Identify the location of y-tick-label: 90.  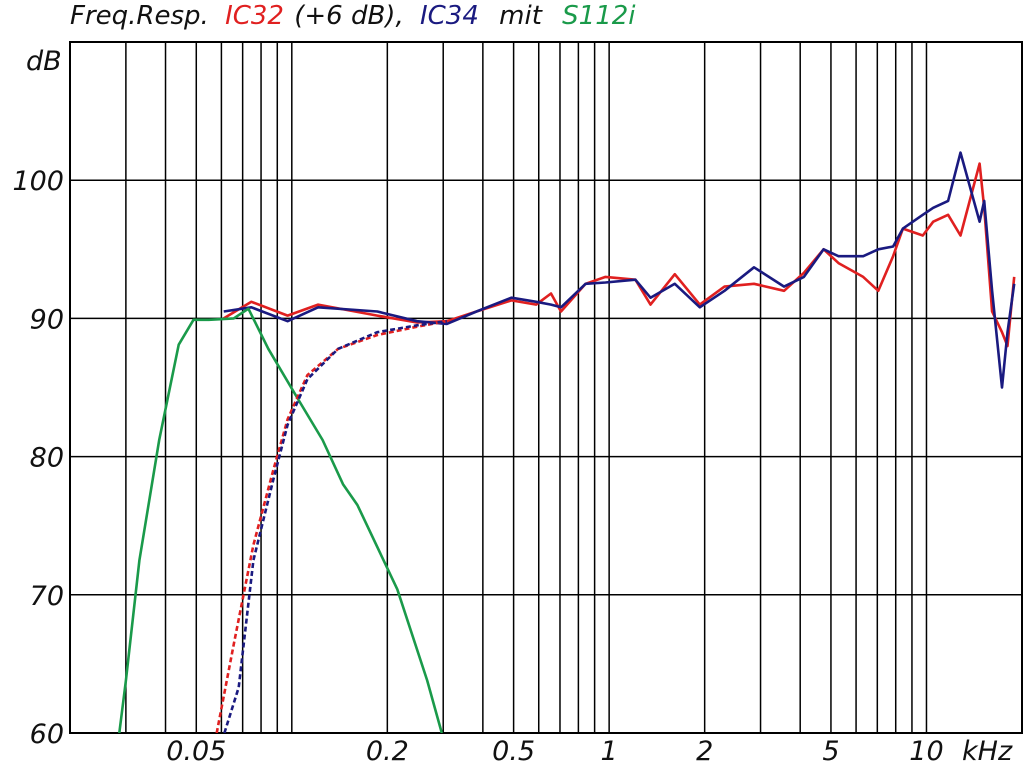
(47, 319).